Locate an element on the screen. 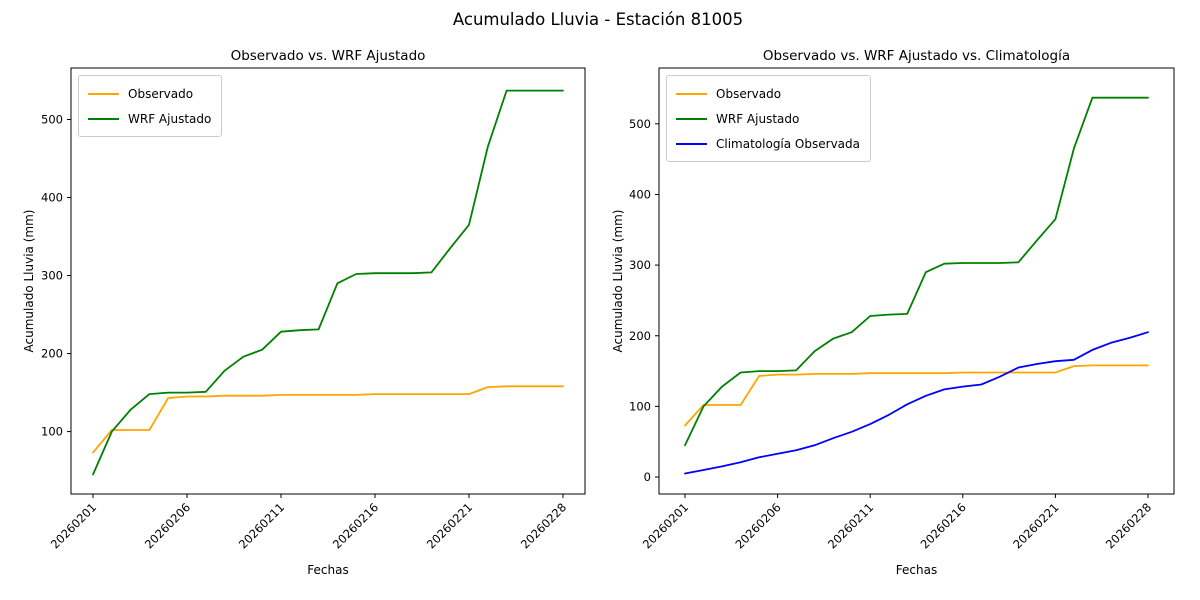  climatolog-a-observada-line is located at coordinates (916, 403).